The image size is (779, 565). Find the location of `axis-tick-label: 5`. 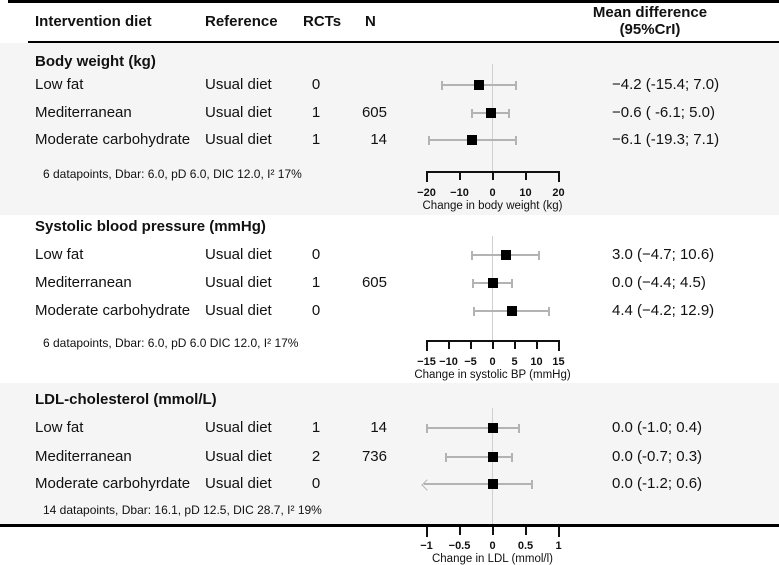

axis-tick-label: 5 is located at coordinates (514, 361).